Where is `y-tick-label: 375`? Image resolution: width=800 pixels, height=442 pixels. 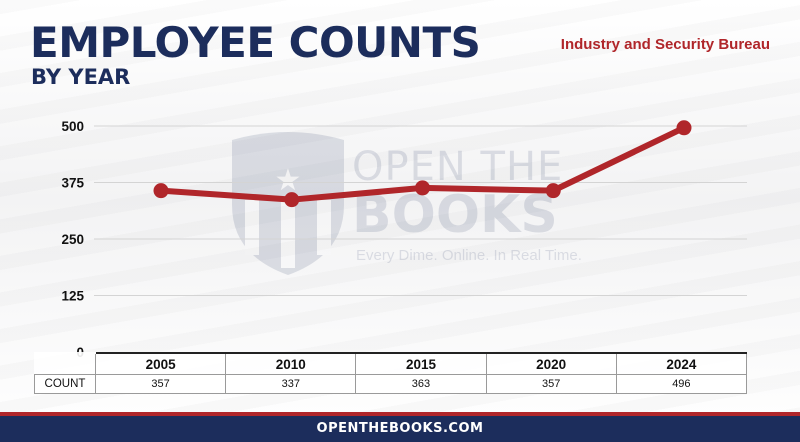
y-tick-label: 375 is located at coordinates (72, 183).